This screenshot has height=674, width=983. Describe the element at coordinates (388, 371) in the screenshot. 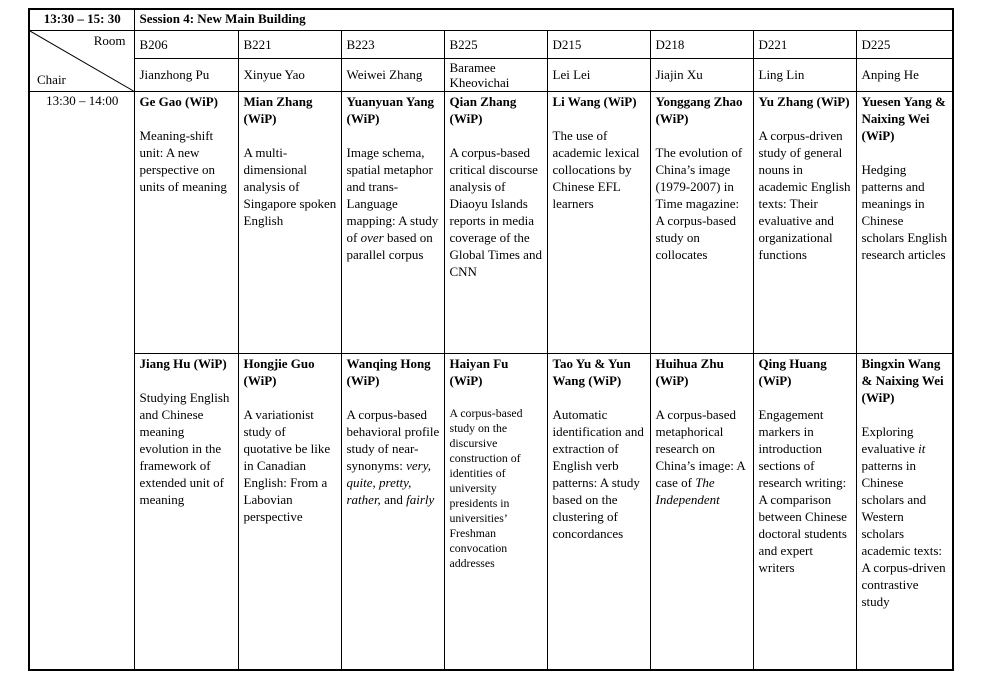

I see `presentation-authors: Wanqing Hong (WiP)` at that location.